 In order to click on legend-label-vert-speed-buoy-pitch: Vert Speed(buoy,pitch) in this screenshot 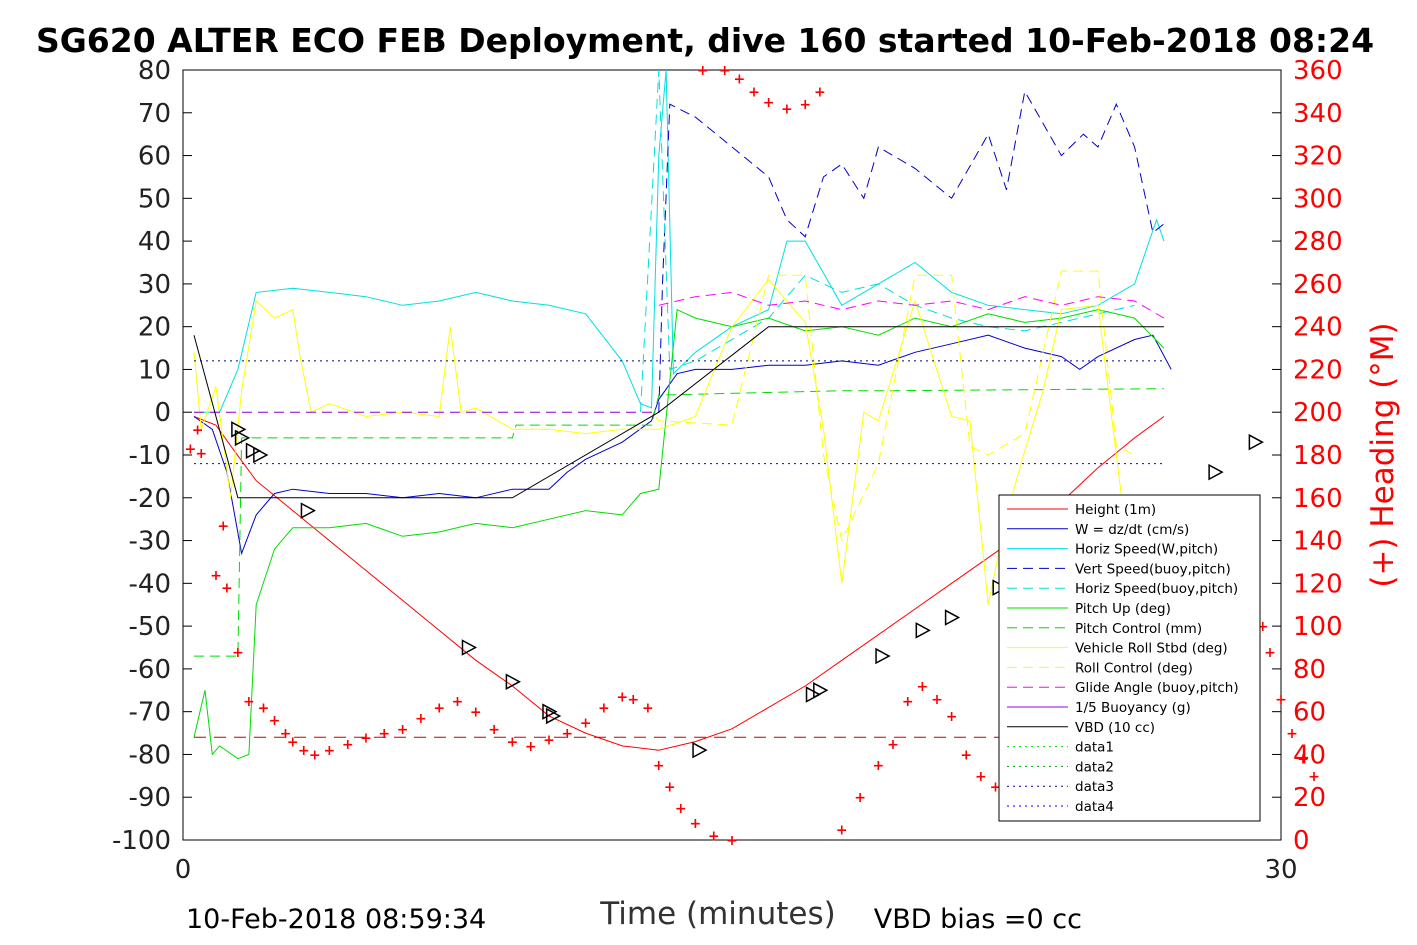, I will do `click(1153, 569)`.